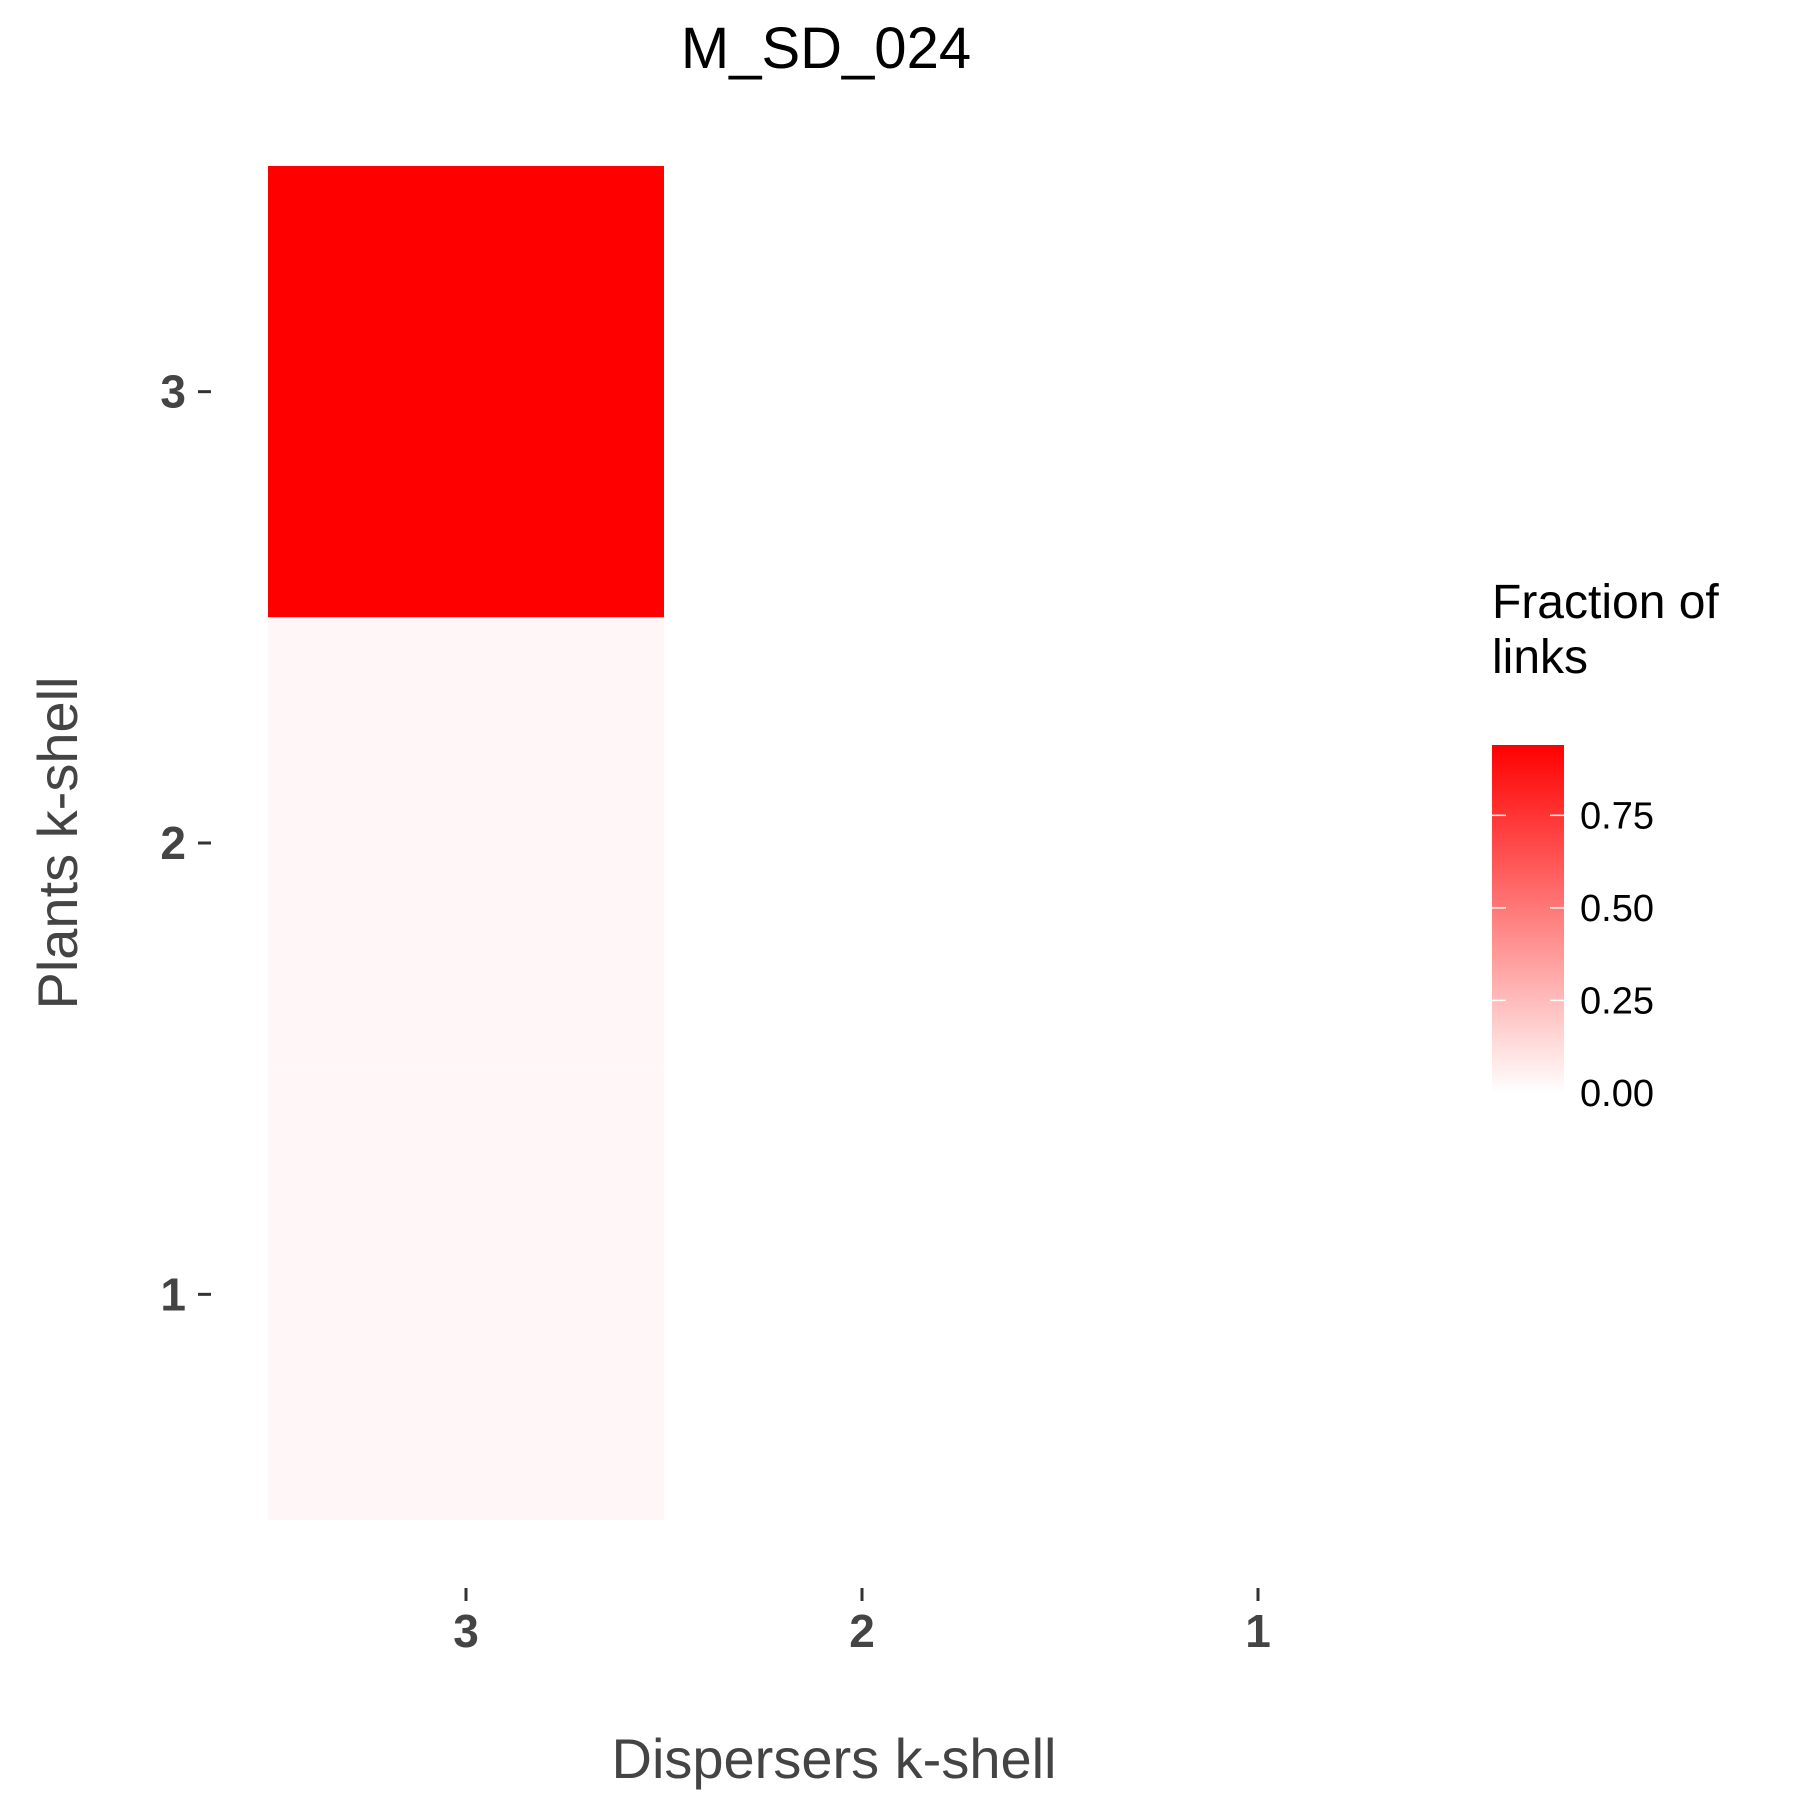  I want to click on heatmap-cell-x3-y1, so click(466, 1294).